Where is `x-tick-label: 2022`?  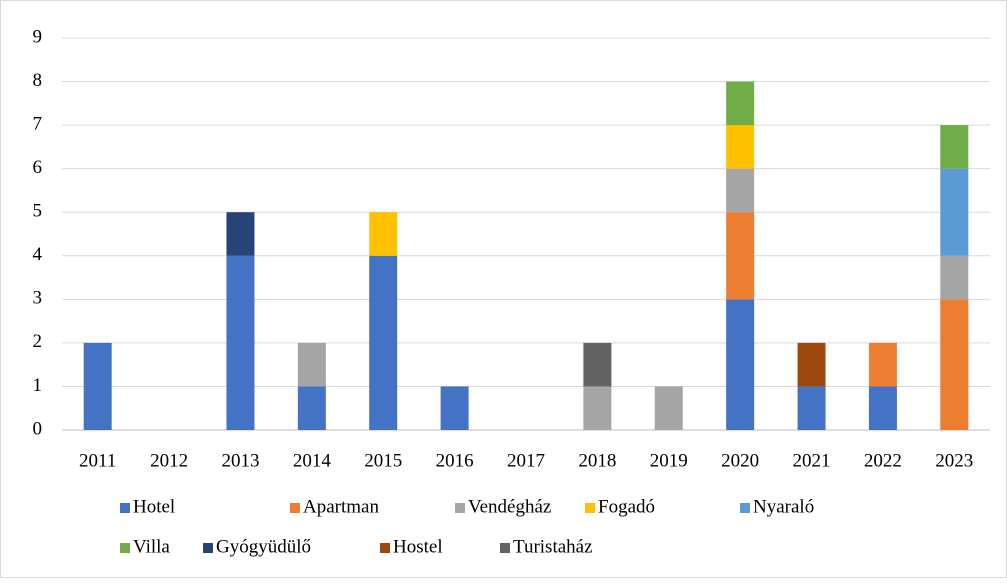 x-tick-label: 2022 is located at coordinates (883, 460).